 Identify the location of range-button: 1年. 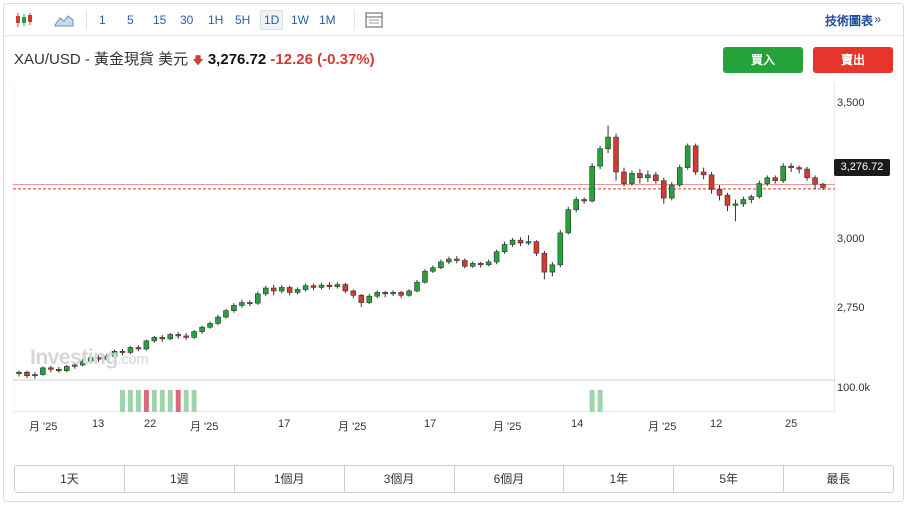
(619, 479).